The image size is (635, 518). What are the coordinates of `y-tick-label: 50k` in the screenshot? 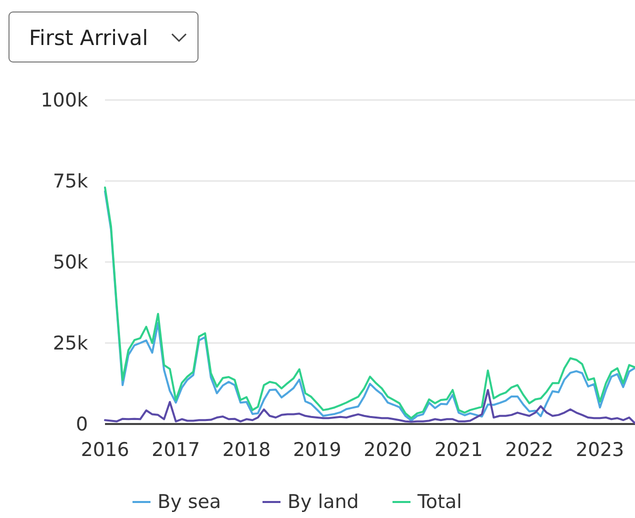 It's located at (70, 263).